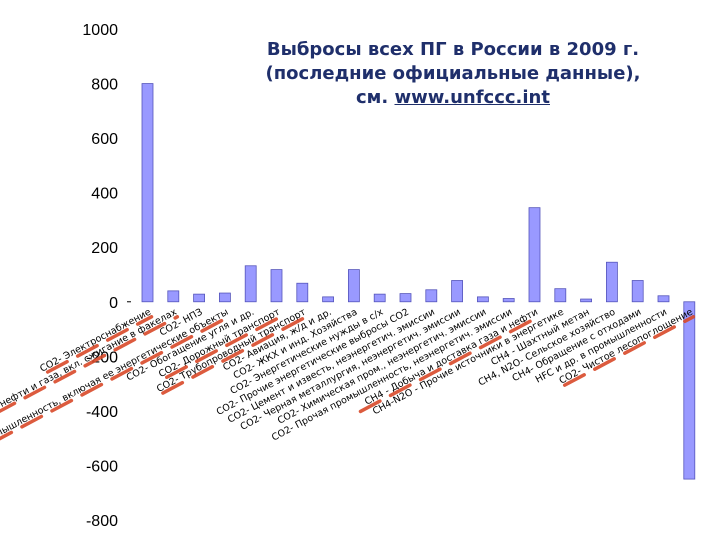  What do you see at coordinates (104, 194) in the screenshot?
I see `y-tick-label: 400` at bounding box center [104, 194].